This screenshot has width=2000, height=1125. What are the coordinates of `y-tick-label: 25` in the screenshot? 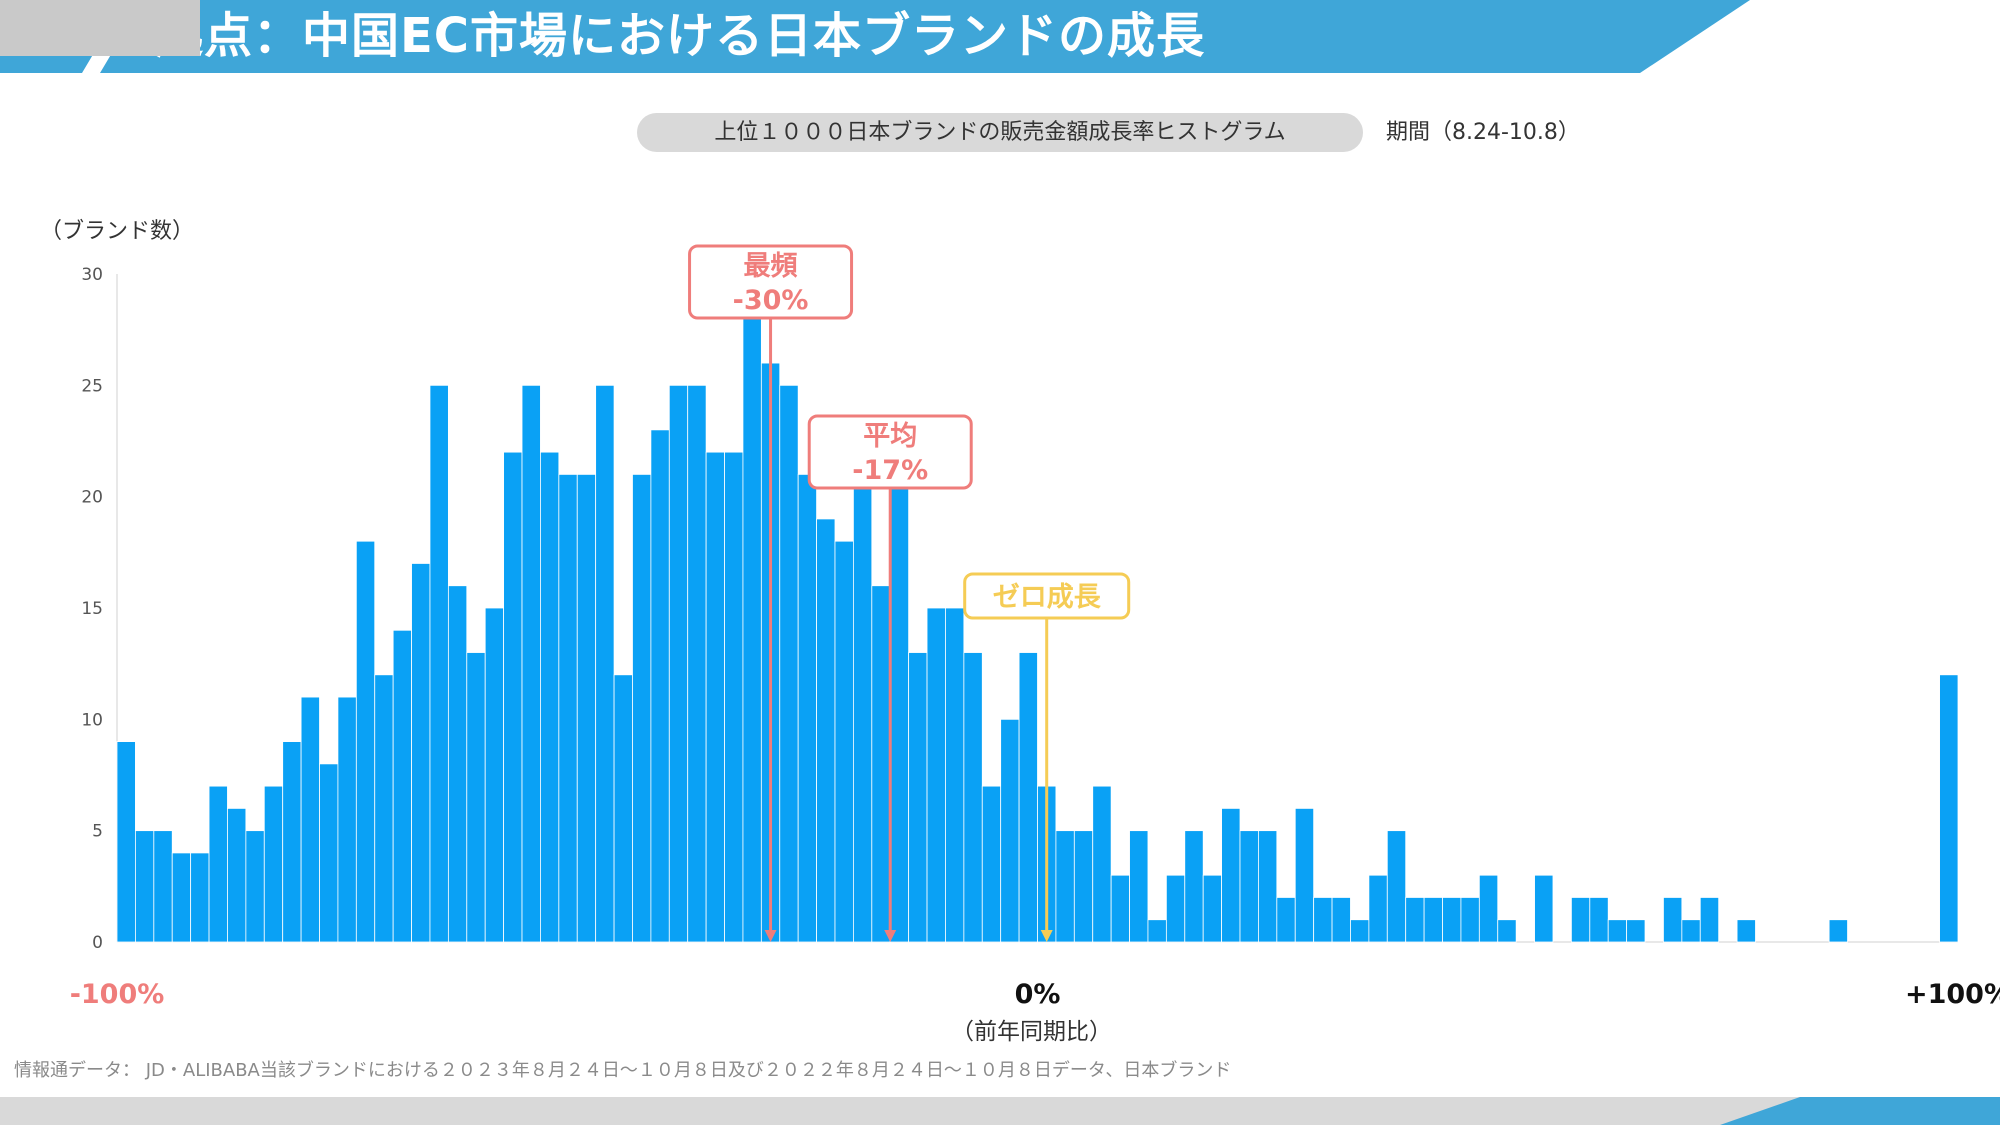 It's located at (92, 386).